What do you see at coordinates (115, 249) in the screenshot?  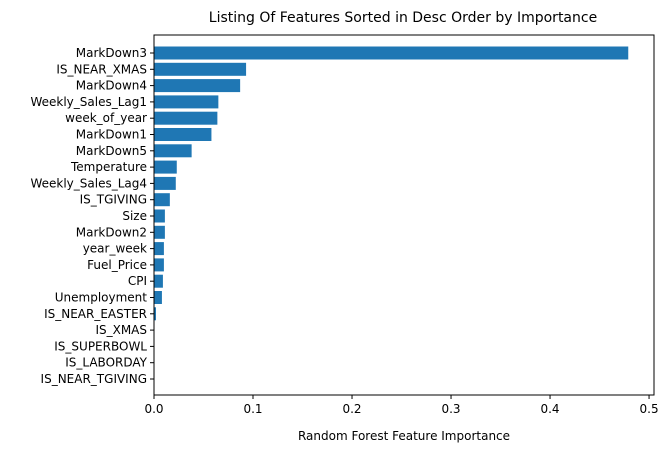 I see `y-tick-label: year_week` at bounding box center [115, 249].